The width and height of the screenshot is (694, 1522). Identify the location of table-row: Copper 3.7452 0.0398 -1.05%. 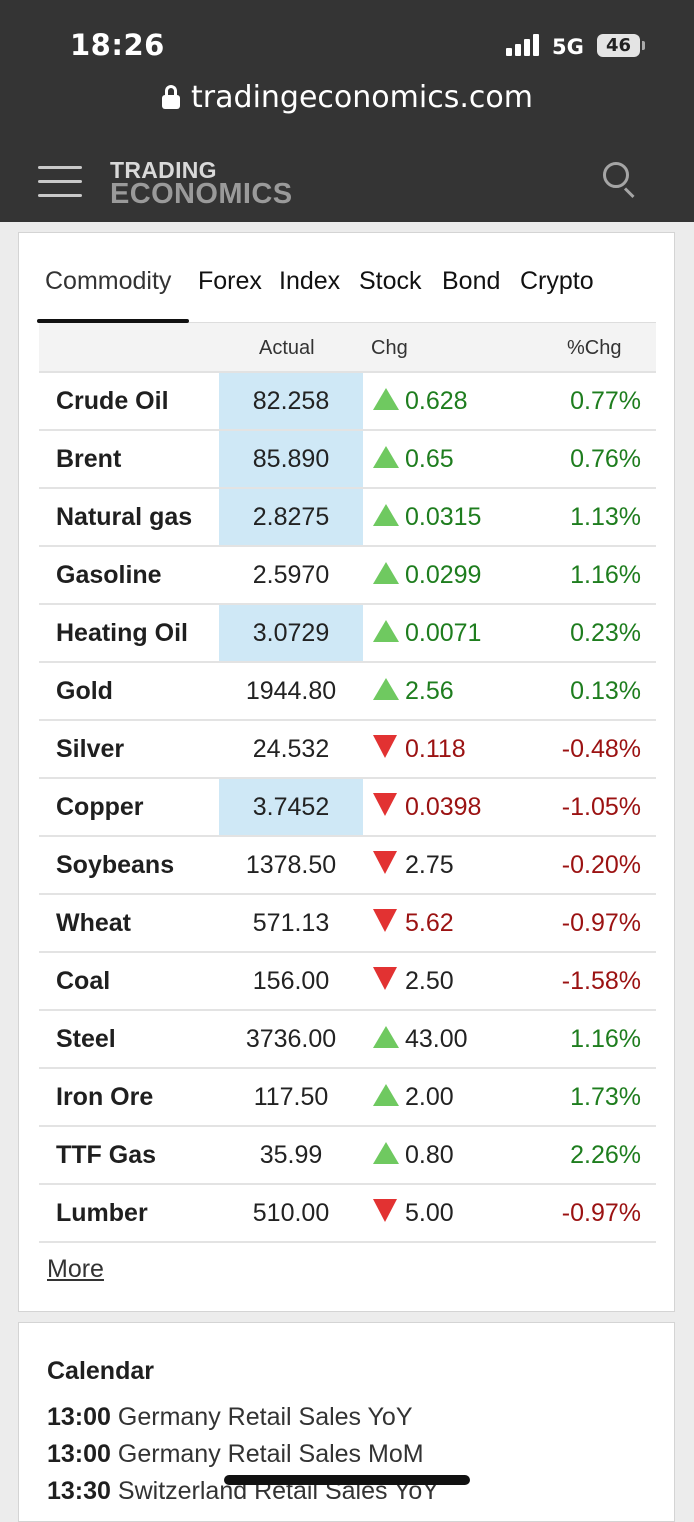
(347, 808).